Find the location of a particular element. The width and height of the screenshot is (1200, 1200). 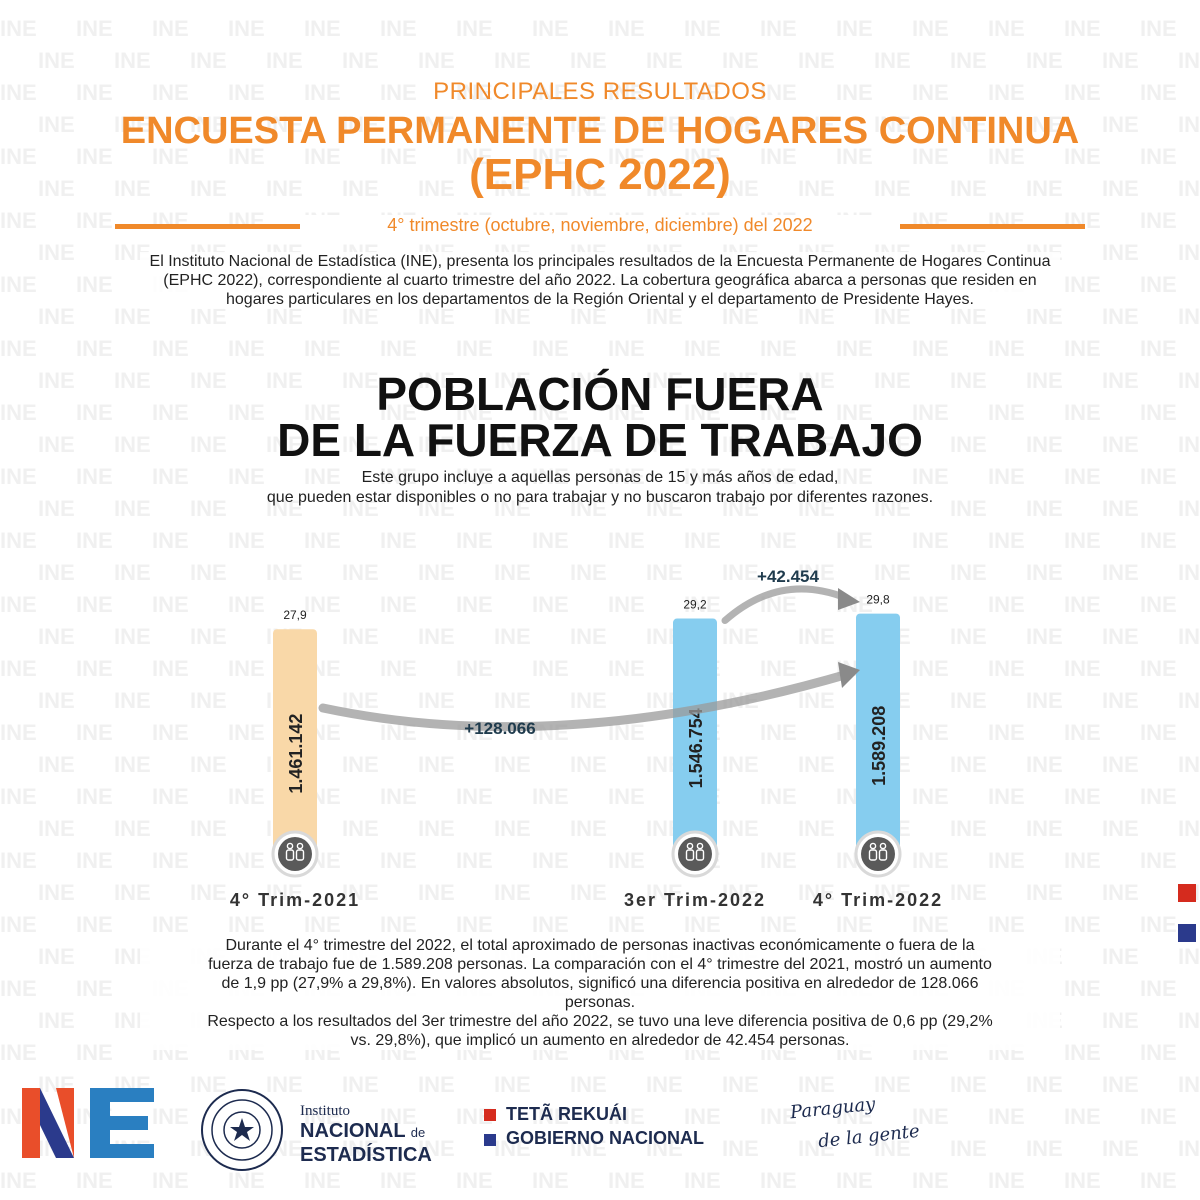

gov-line1: TETÃ REKUÁI is located at coordinates (566, 1114).